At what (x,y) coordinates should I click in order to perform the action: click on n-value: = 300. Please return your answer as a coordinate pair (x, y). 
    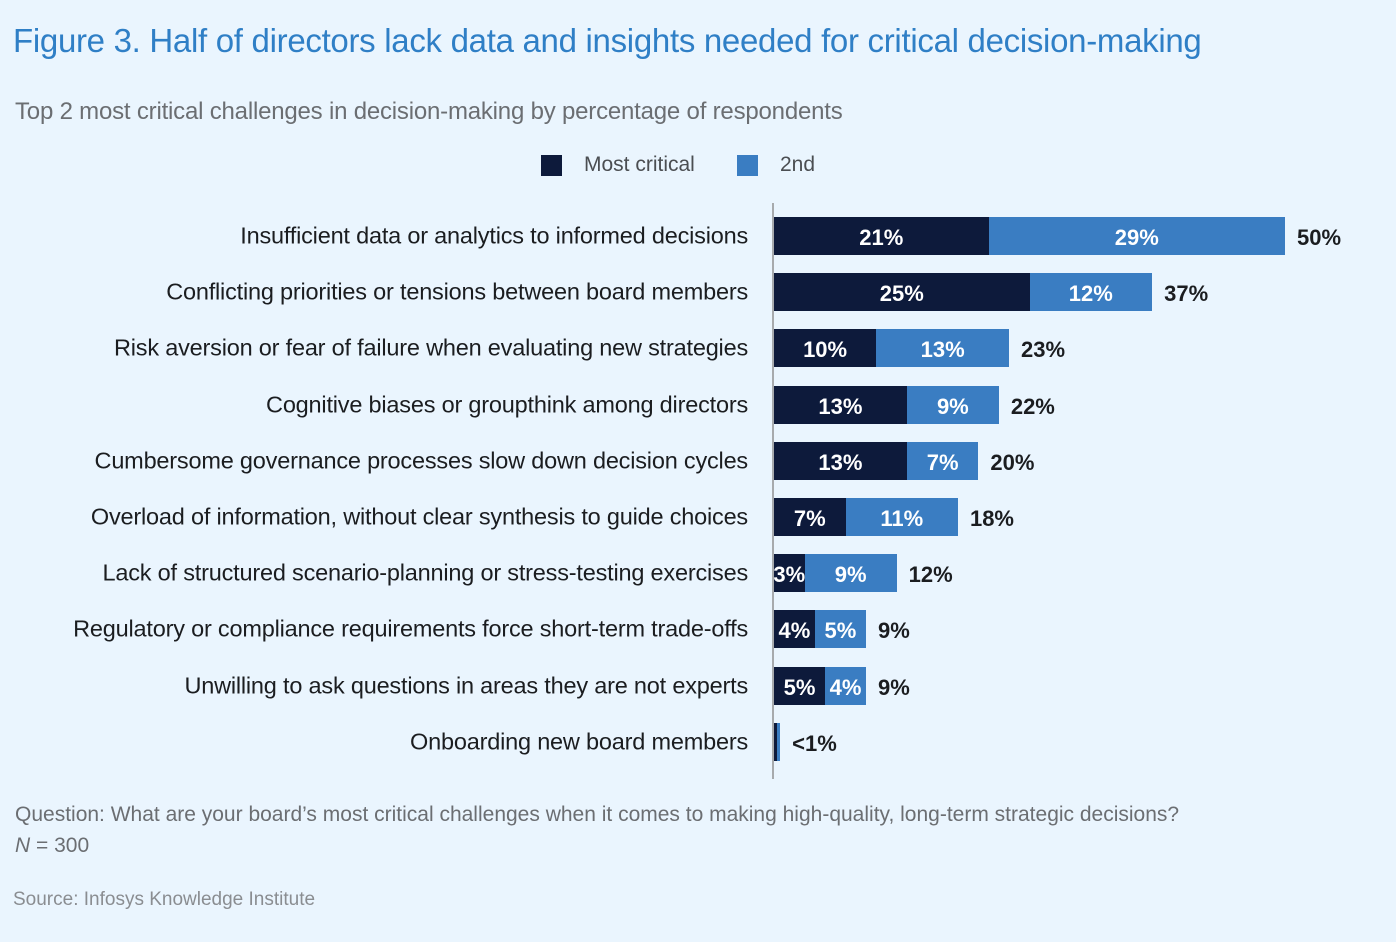
    Looking at the image, I should click on (63, 845).